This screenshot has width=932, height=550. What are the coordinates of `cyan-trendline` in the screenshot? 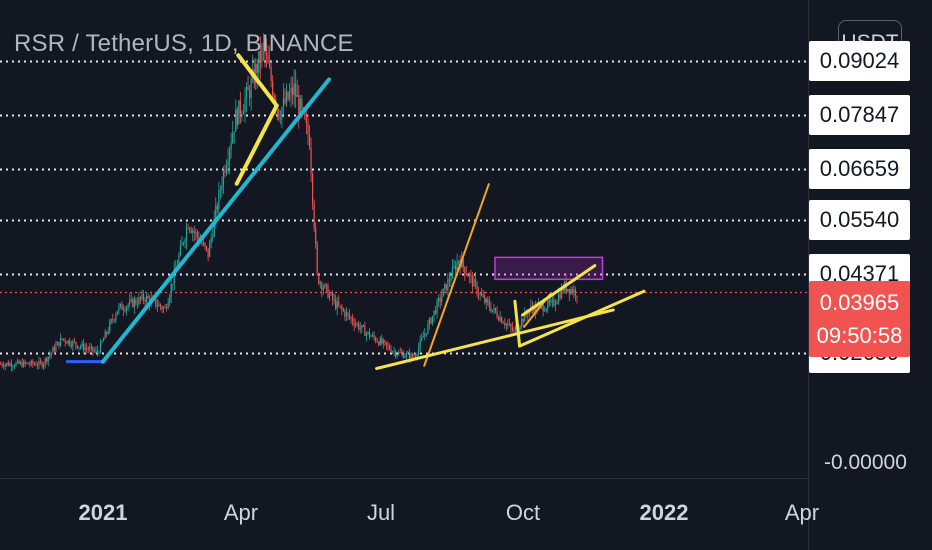 It's located at (216, 220).